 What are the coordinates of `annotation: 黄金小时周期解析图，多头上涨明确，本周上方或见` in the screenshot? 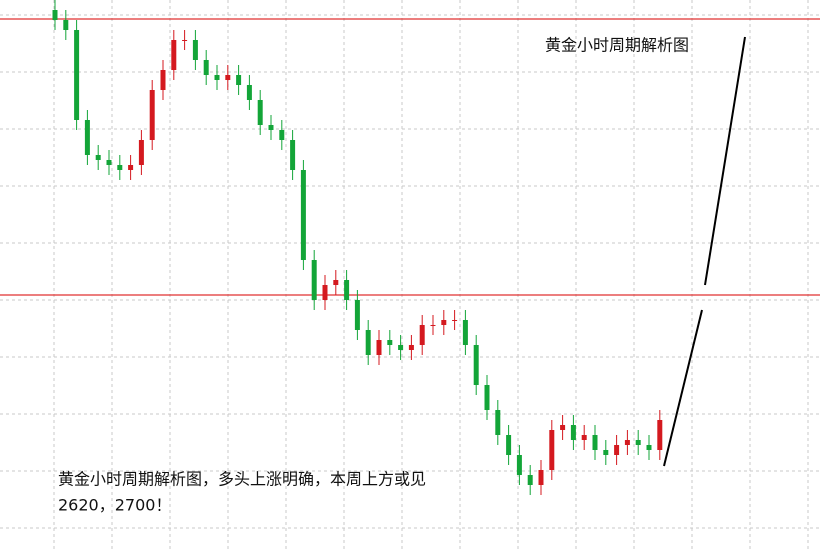 It's located at (242, 479).